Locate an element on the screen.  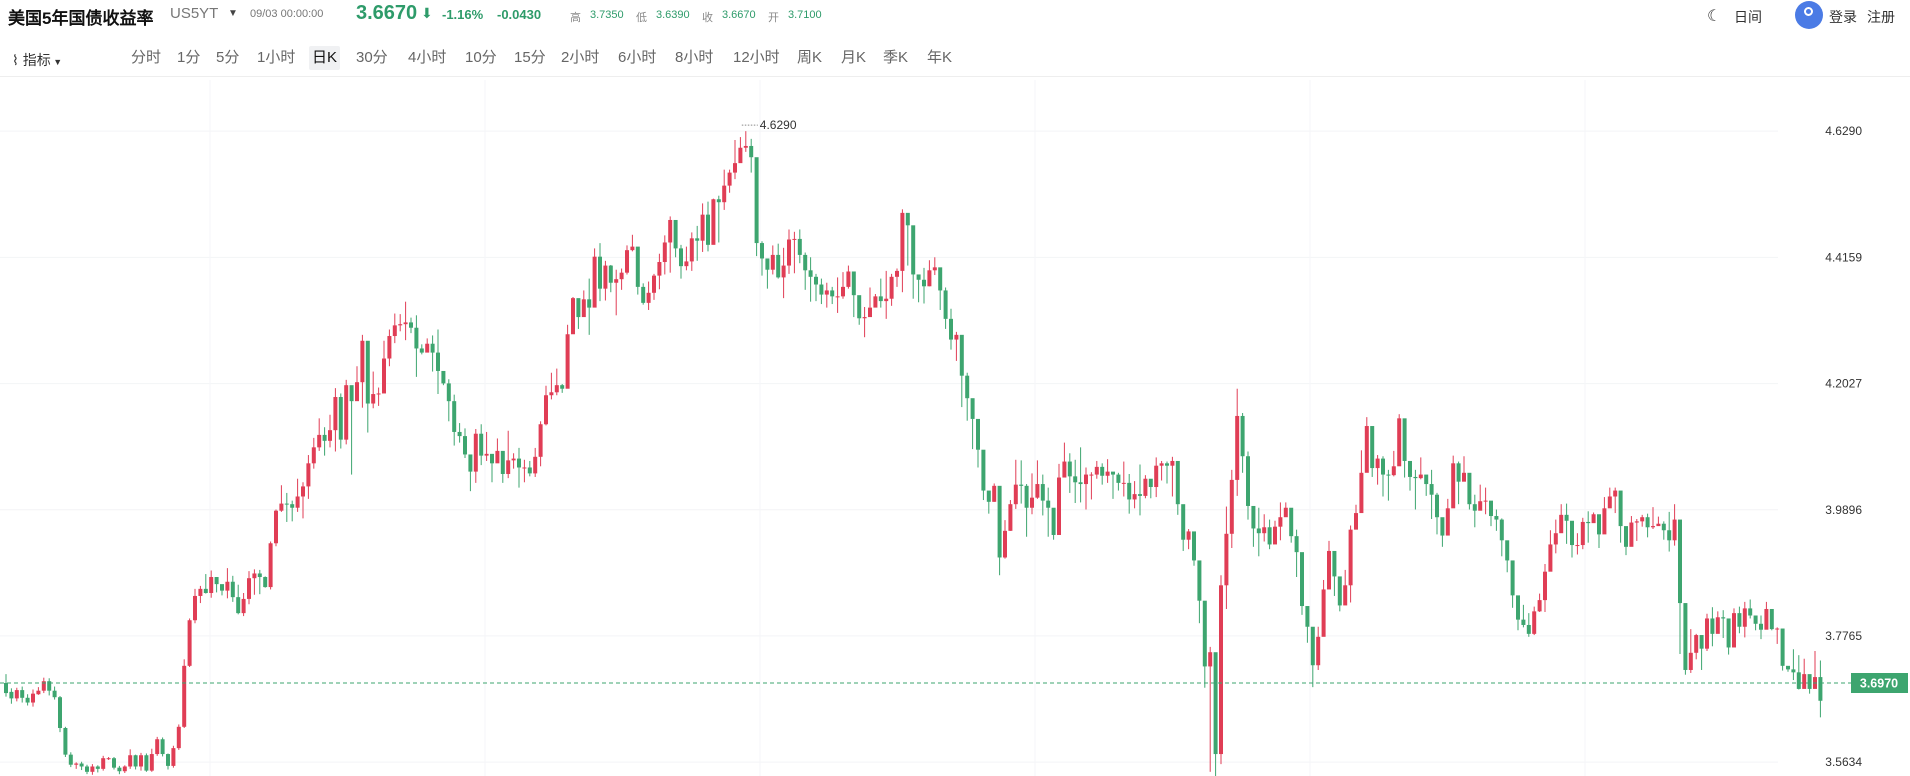
indicator-menu: ⌇ 指标 ▼ is located at coordinates (37, 60).